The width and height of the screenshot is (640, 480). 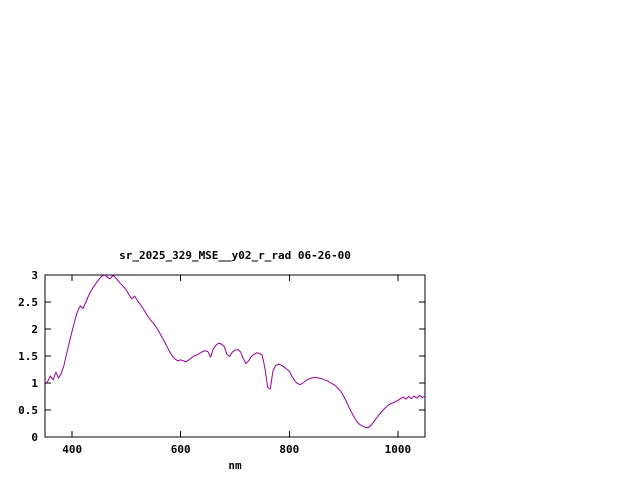 I want to click on x-tick-label: 600, so click(x=181, y=449).